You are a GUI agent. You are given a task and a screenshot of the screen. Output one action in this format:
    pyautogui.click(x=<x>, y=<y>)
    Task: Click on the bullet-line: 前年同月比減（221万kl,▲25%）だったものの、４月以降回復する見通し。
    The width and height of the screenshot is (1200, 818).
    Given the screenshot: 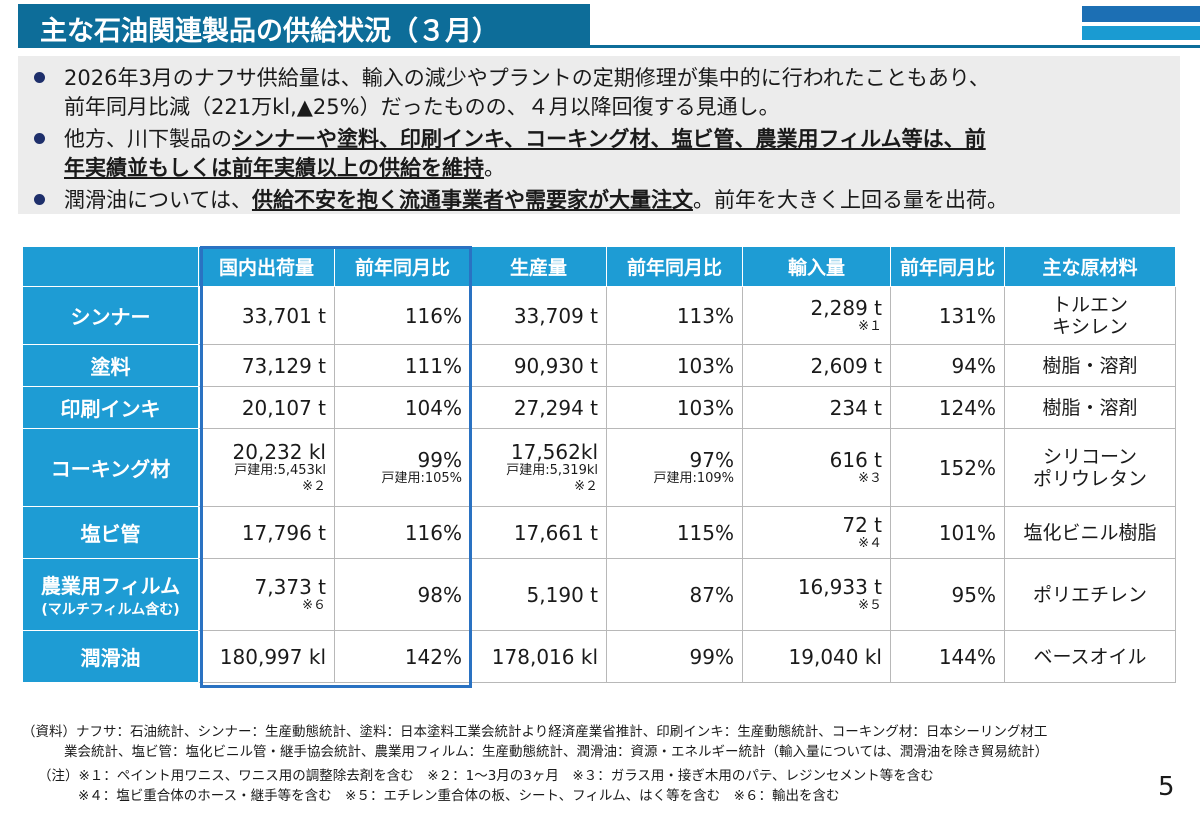 What is the action you would take?
    pyautogui.click(x=422, y=106)
    